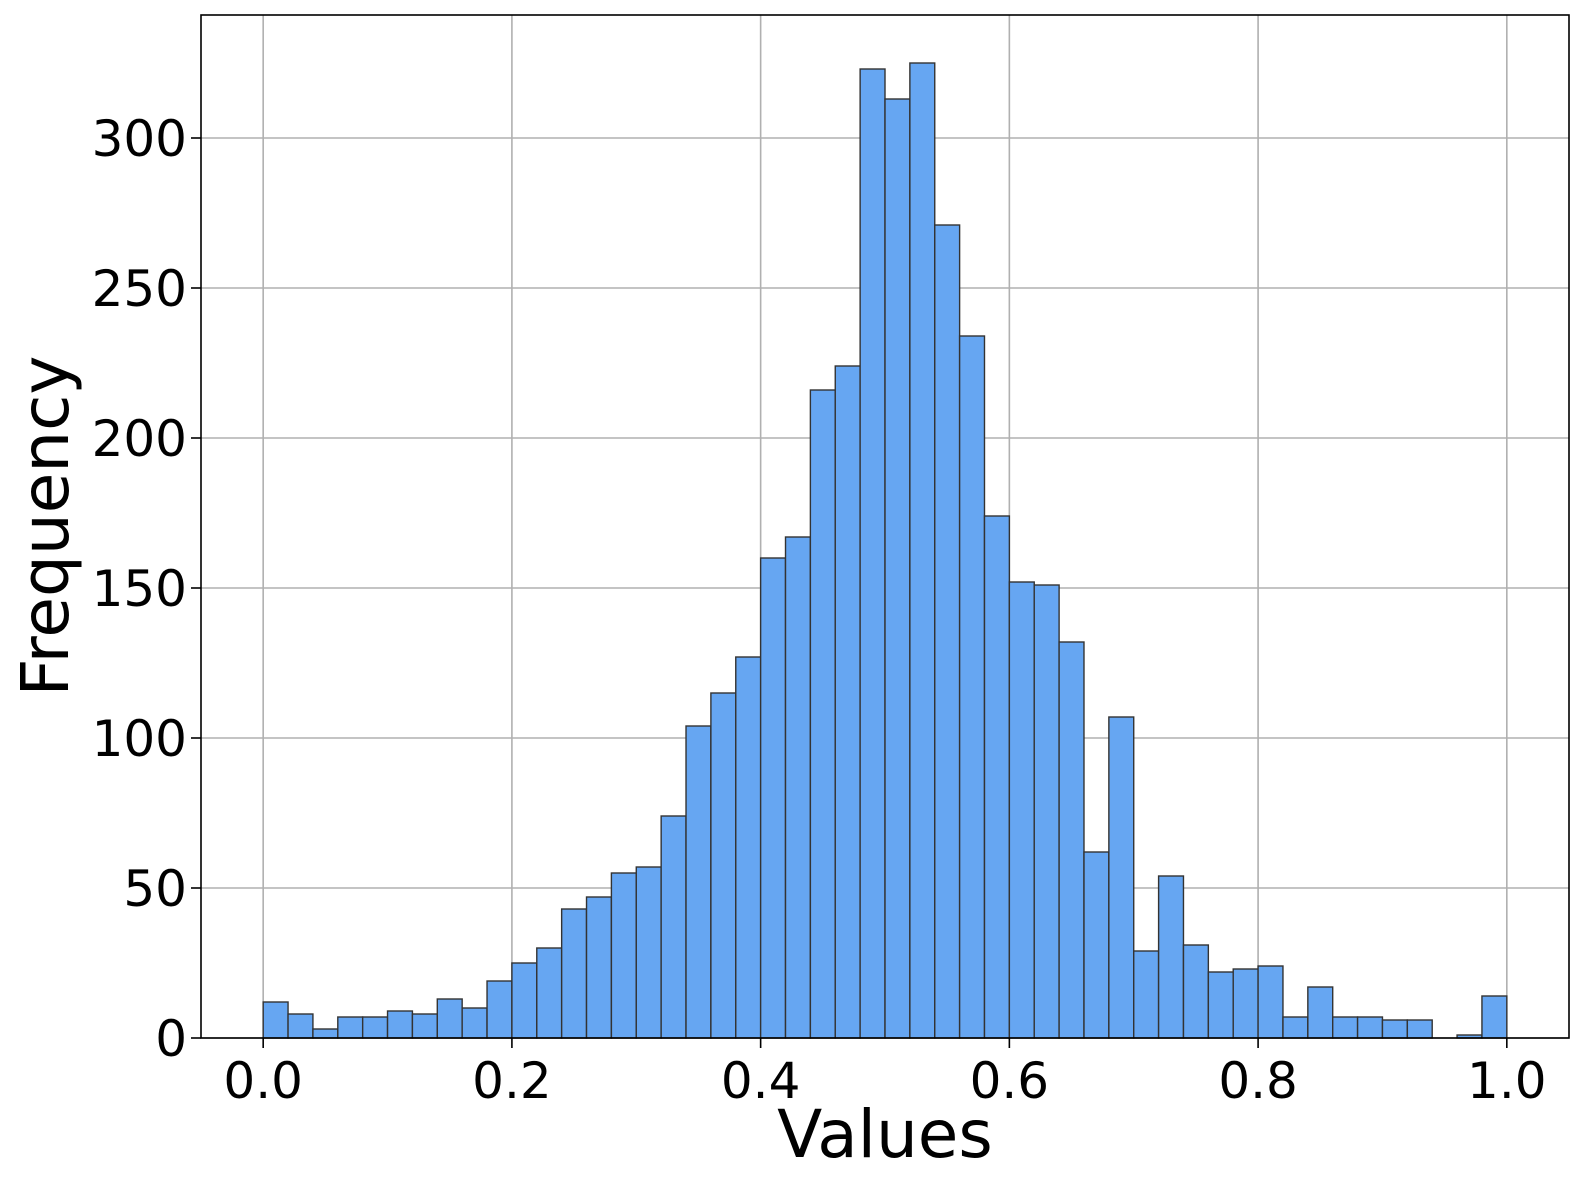 The height and width of the screenshot is (1188, 1578). I want to click on y-tick-label: 250, so click(139, 289).